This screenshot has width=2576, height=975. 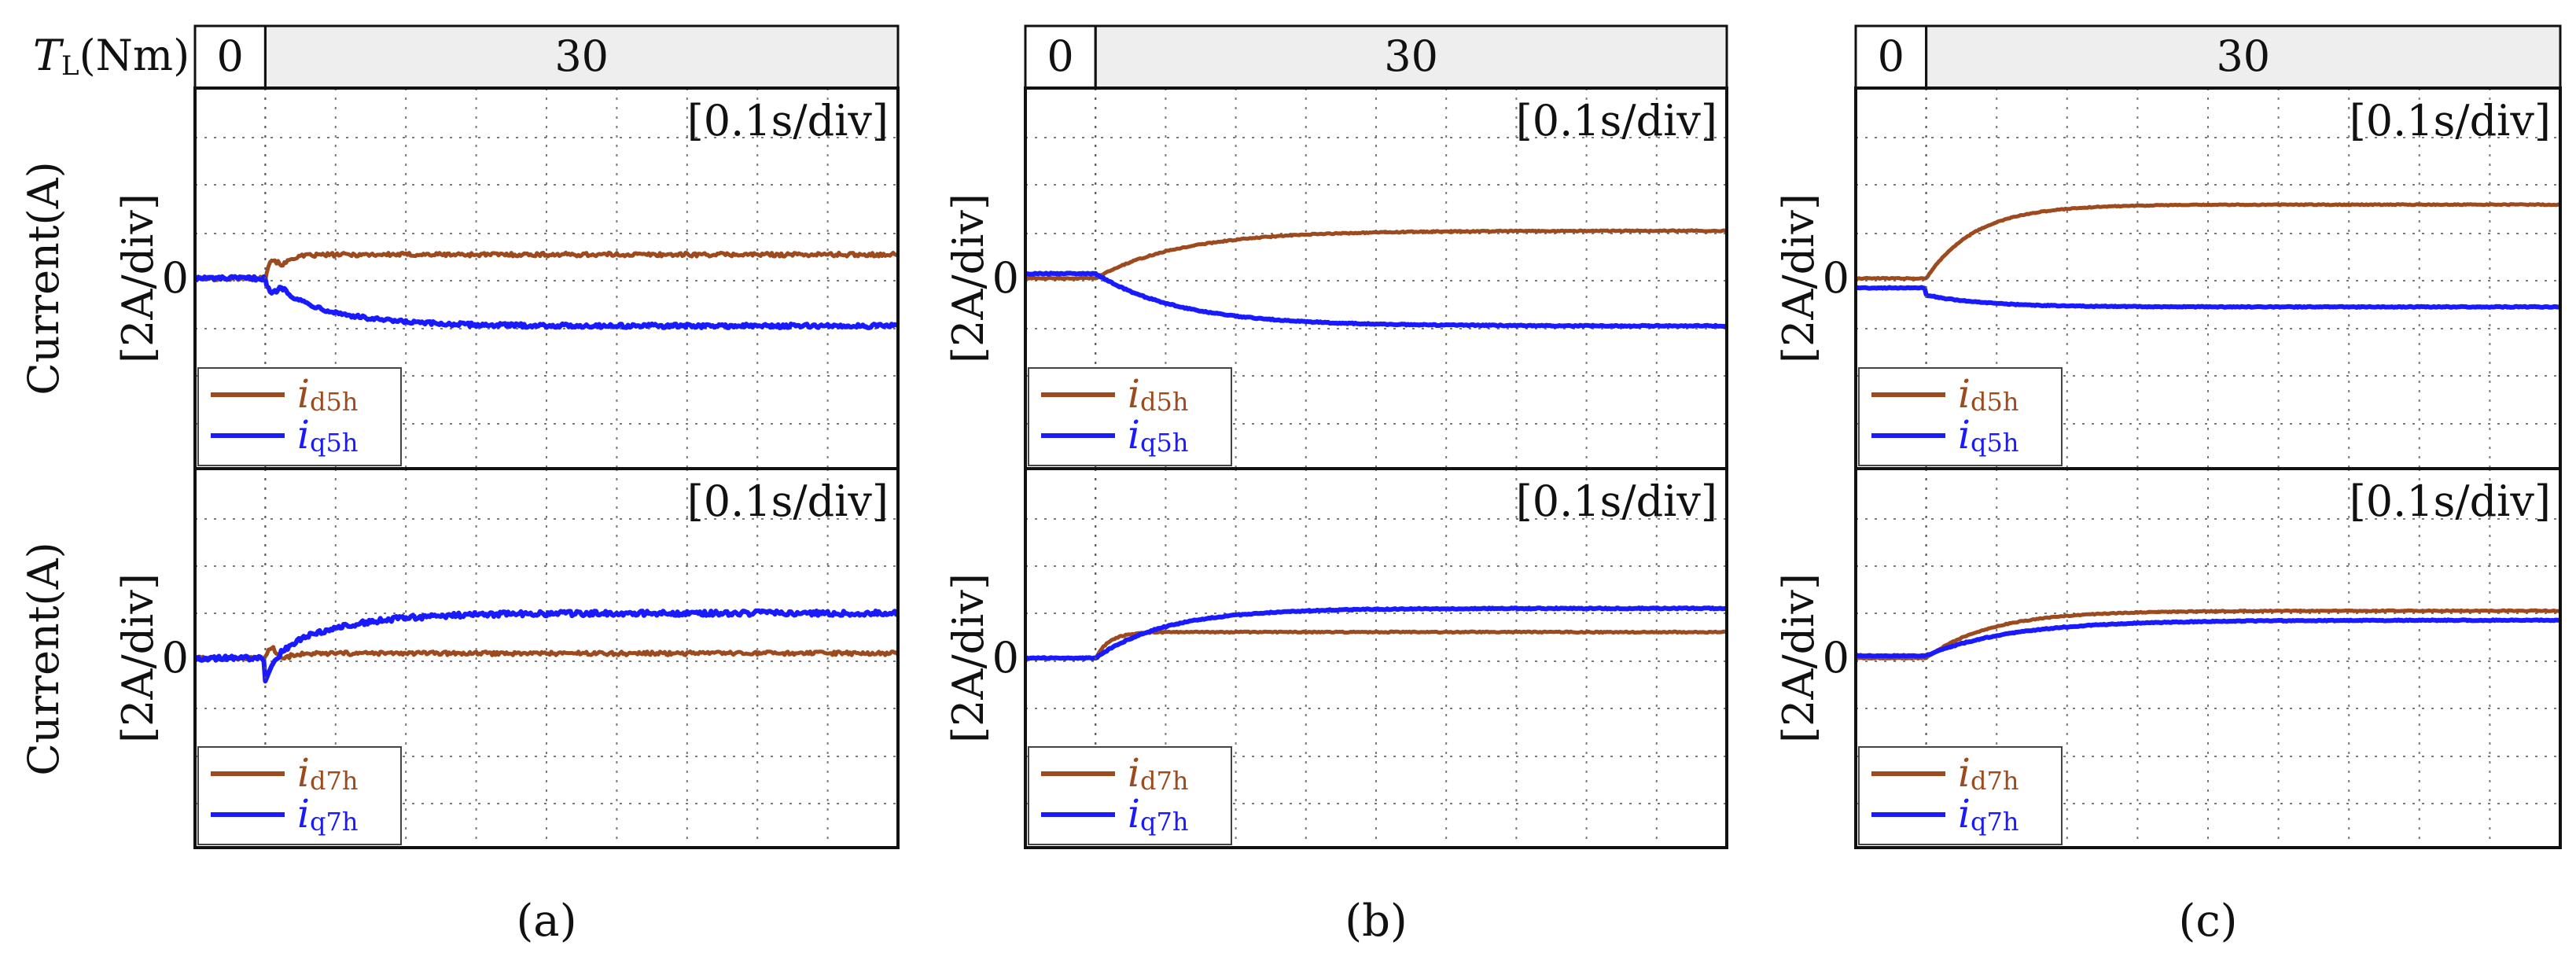 What do you see at coordinates (48, 55) in the screenshot?
I see `load-torque-symbol: T` at bounding box center [48, 55].